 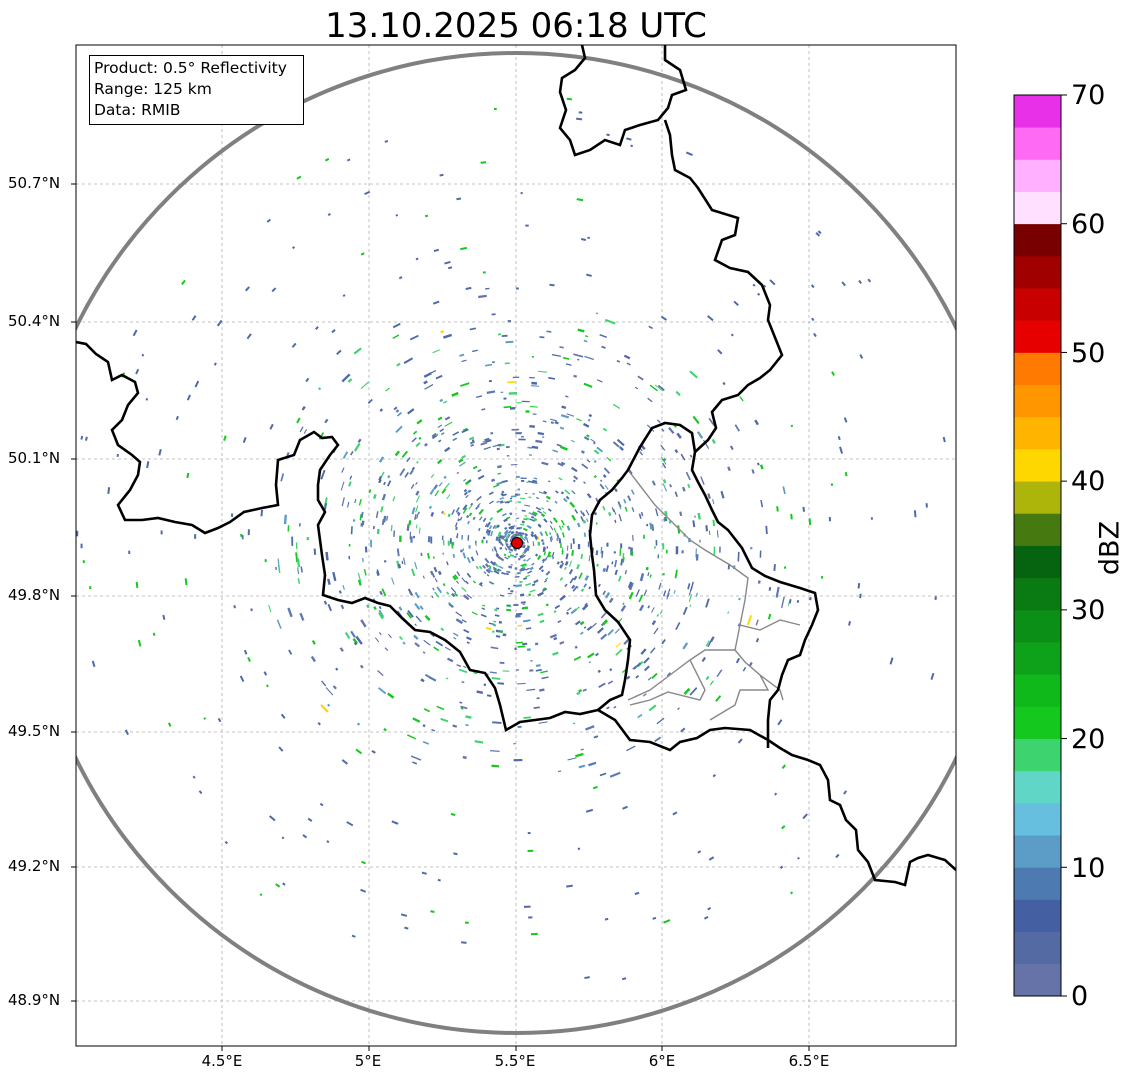 I want to click on x-tick-label: 4.5°E, so click(x=222, y=1061).